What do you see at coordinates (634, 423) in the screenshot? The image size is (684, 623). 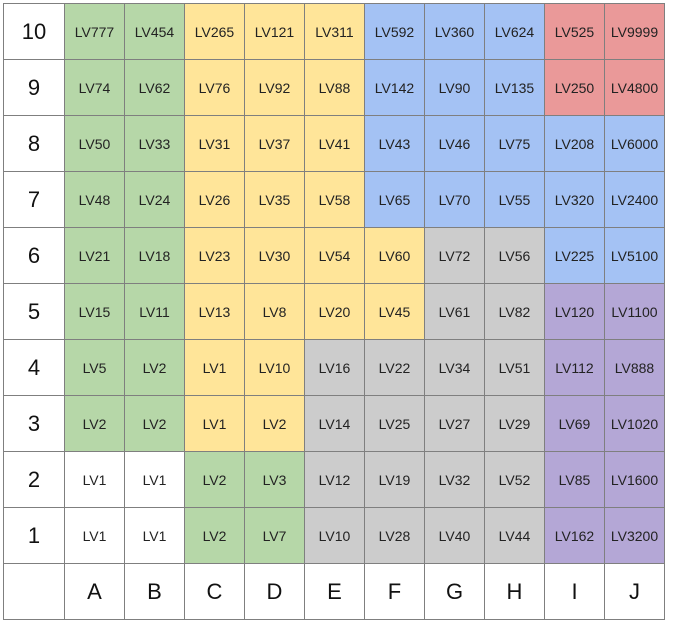 I see `level-cell: LV1020` at bounding box center [634, 423].